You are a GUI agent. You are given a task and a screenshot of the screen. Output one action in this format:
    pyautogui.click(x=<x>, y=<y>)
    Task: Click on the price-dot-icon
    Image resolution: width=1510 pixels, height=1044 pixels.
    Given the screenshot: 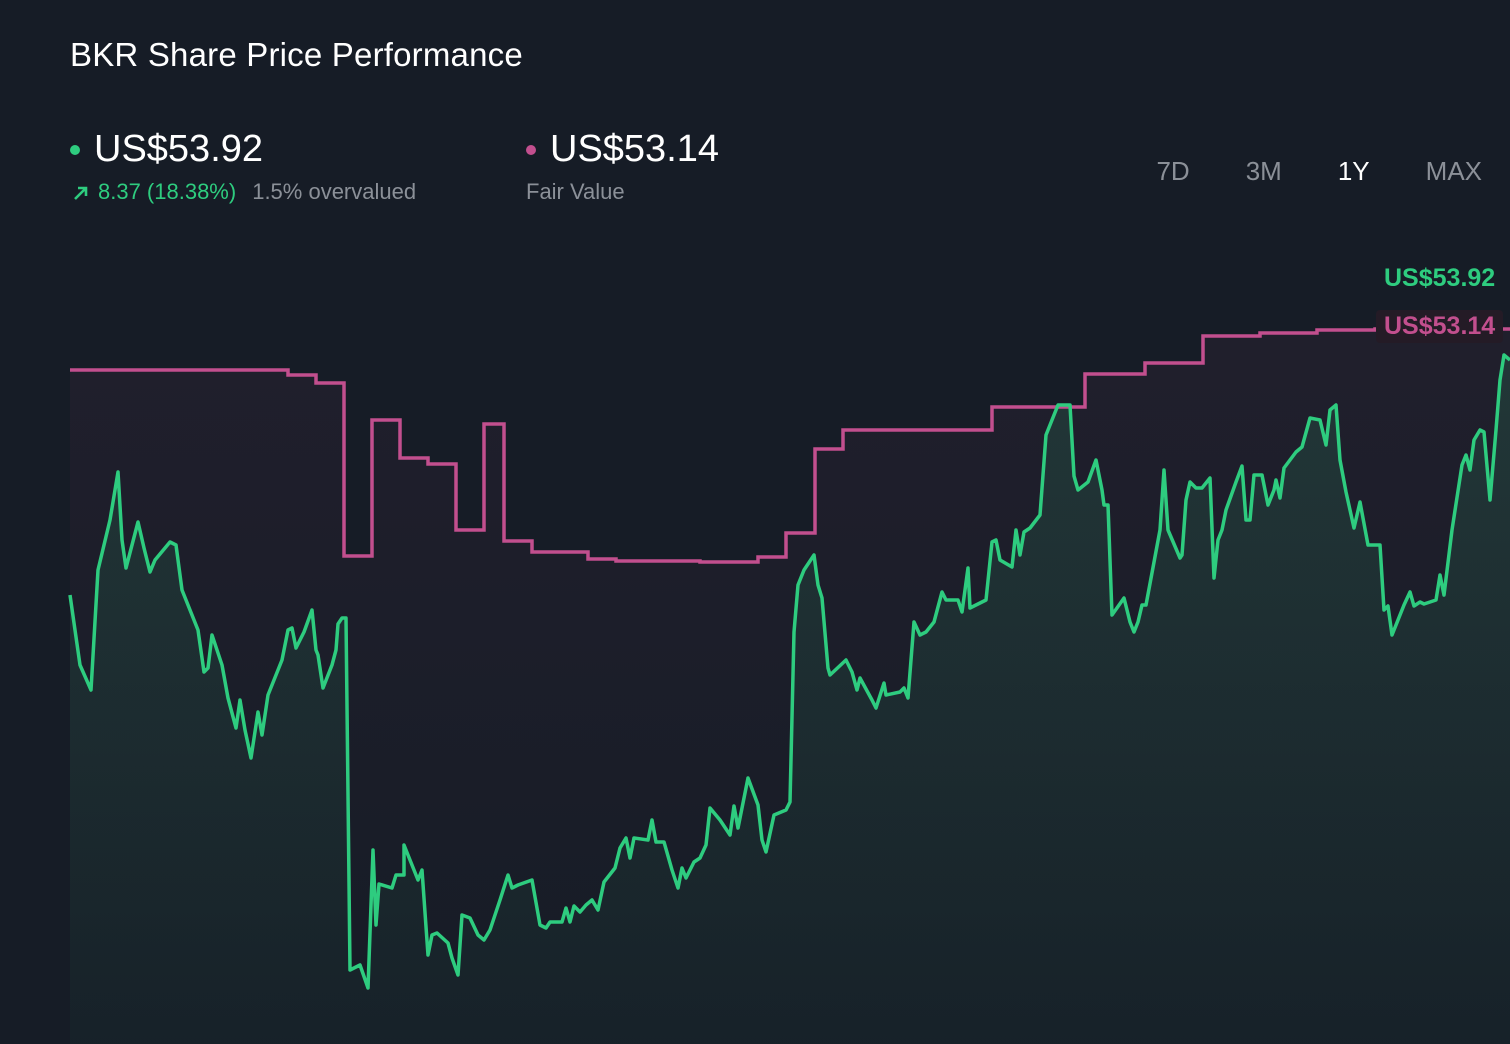 What is the action you would take?
    pyautogui.click(x=75, y=149)
    